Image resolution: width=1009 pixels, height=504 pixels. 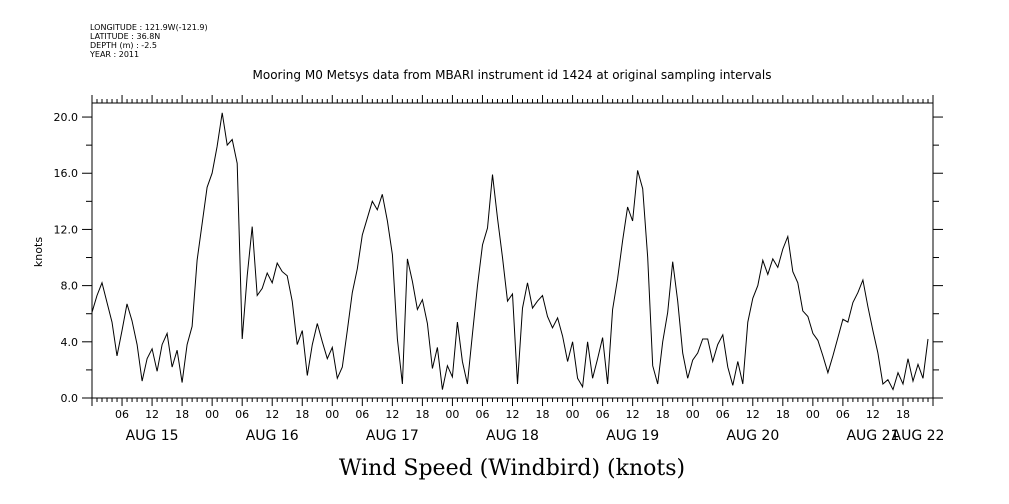 What do you see at coordinates (66, 117) in the screenshot?
I see `y-tick-label: 20.0` at bounding box center [66, 117].